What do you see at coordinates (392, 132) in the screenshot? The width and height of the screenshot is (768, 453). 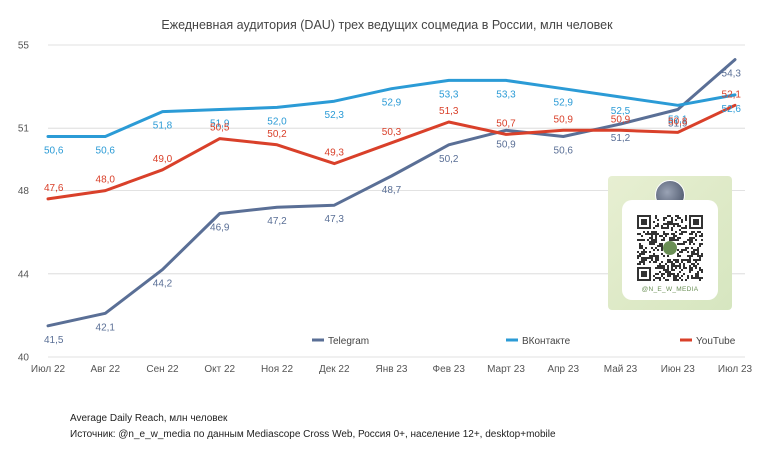 I see `data-label: 50,3` at bounding box center [392, 132].